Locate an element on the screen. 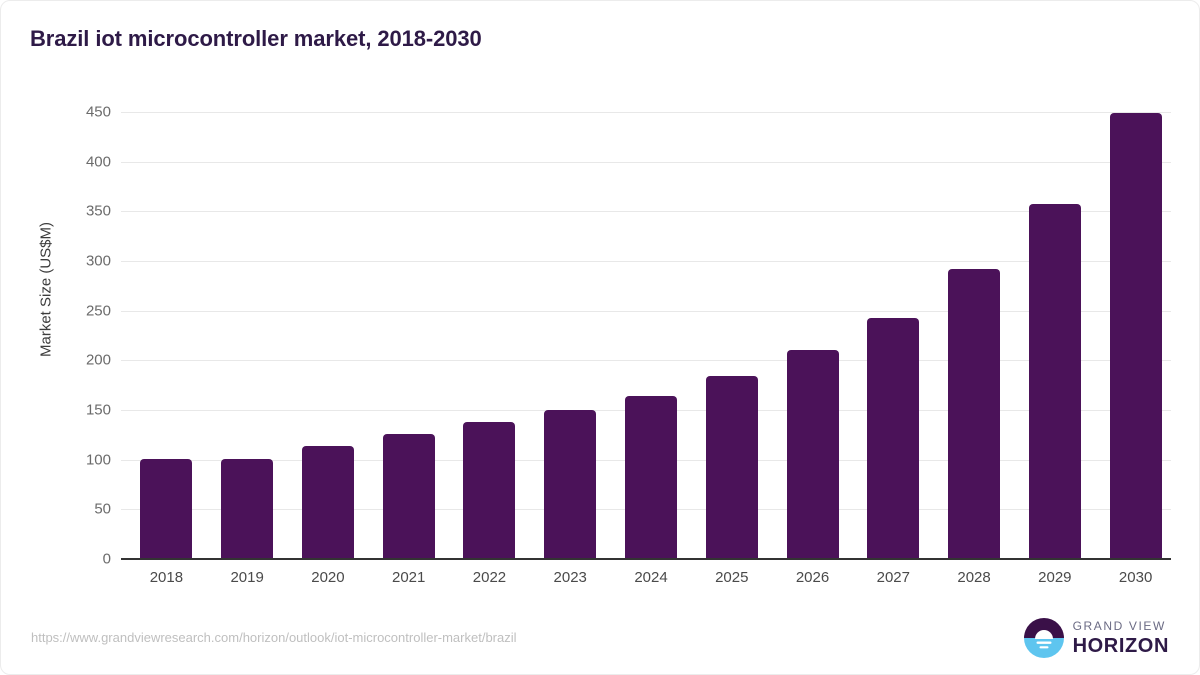 Image resolution: width=1200 pixels, height=675 pixels. x-tick-label: 2025 is located at coordinates (732, 577).